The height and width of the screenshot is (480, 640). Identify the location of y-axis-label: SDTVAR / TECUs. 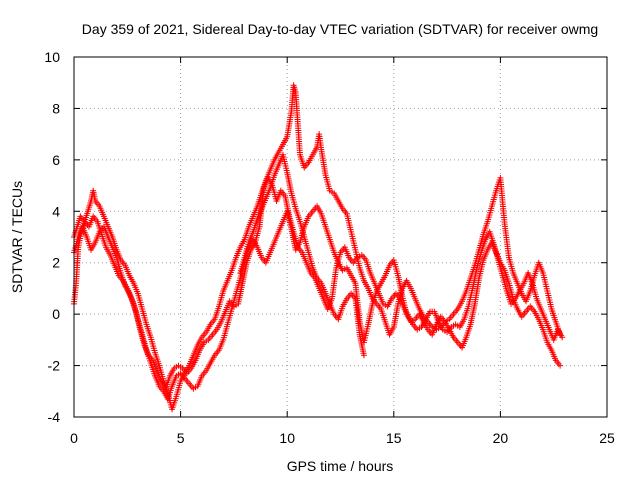
(17, 237).